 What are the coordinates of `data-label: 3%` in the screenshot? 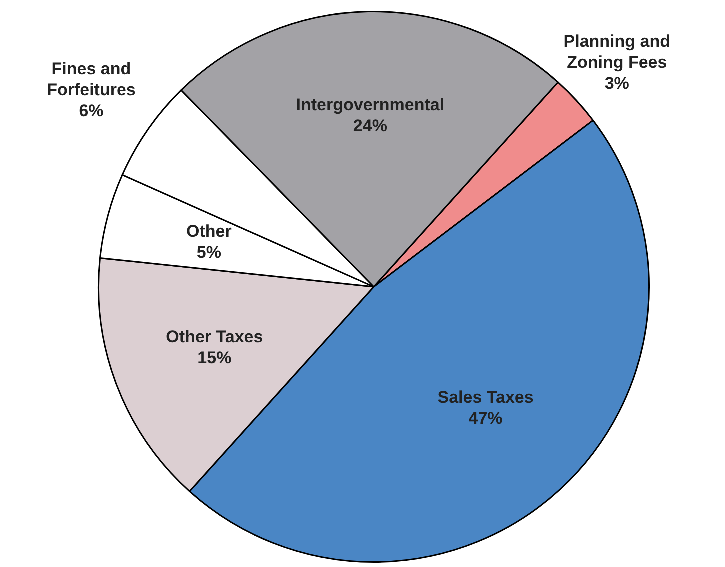 It's located at (617, 84).